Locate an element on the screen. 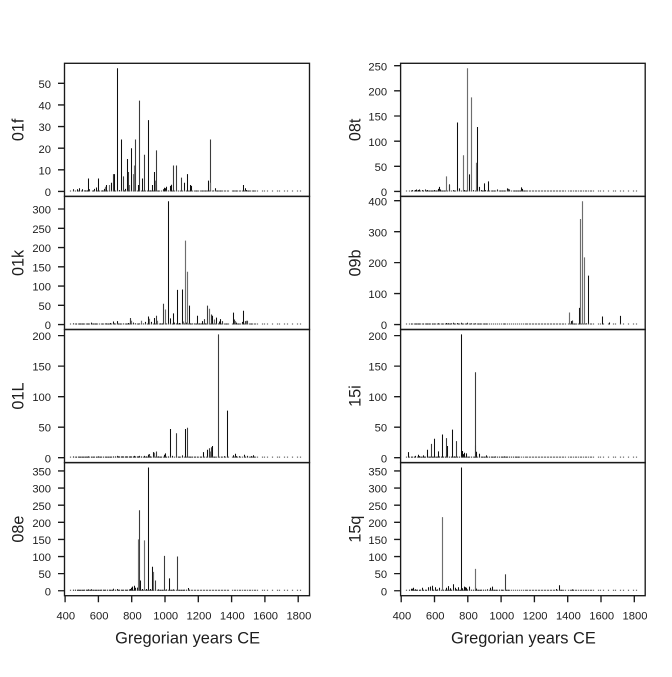  svg-text: 15q is located at coordinates (356, 529).